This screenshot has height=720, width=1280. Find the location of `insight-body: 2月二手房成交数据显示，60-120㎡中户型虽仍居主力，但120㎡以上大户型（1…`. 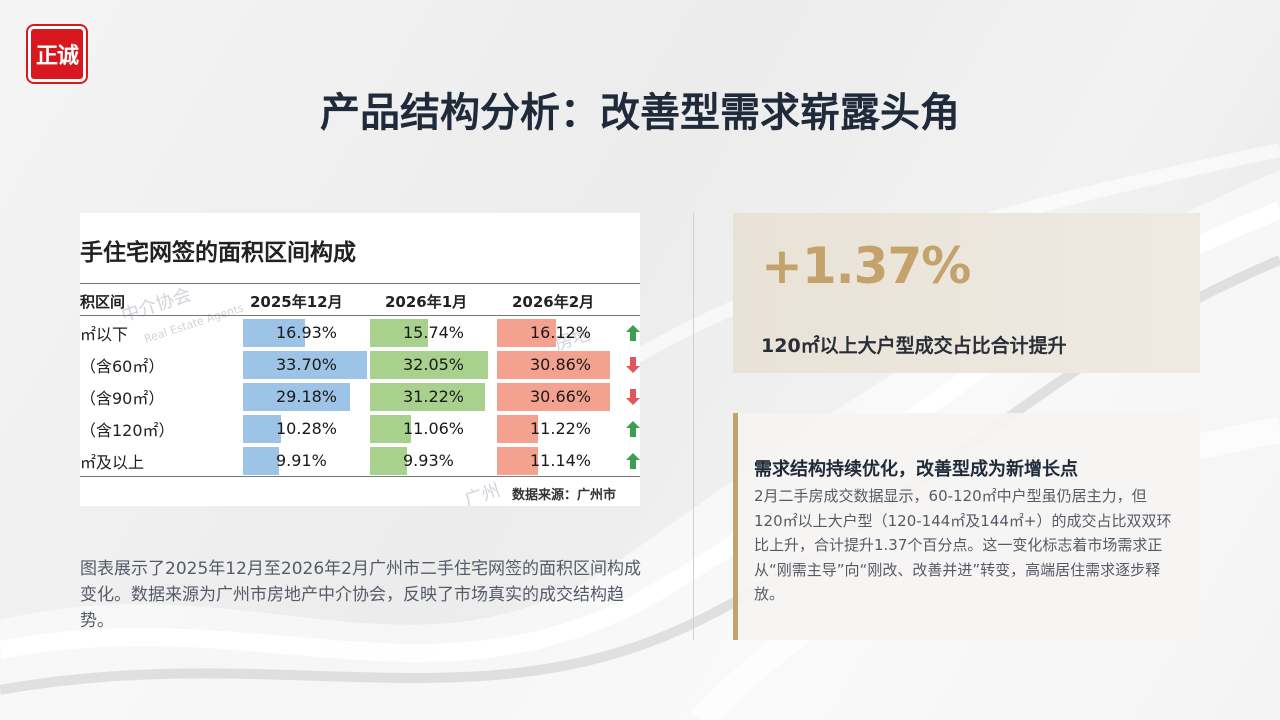

insight-body: 2月二手房成交数据显示，60-120㎡中户型虽仍居主力，但120㎡以上大户型（1… is located at coordinates (963, 545).